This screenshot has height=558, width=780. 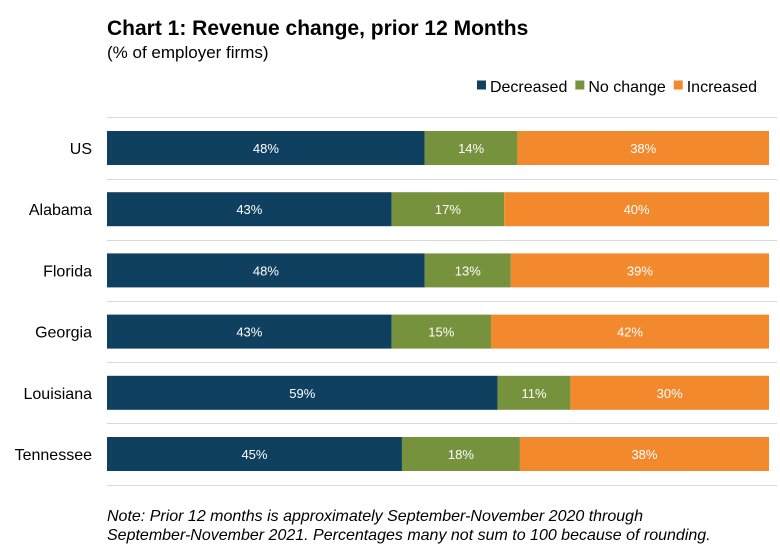 I want to click on legend-item-increased: Increased, so click(x=715, y=87).